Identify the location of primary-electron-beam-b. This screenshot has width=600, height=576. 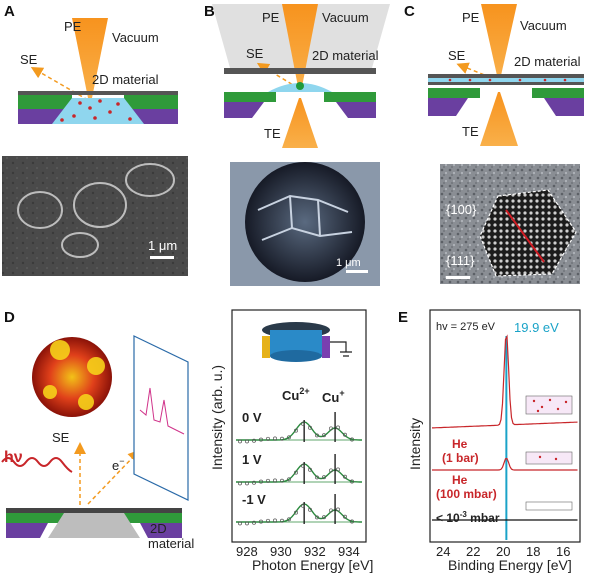
(300, 48).